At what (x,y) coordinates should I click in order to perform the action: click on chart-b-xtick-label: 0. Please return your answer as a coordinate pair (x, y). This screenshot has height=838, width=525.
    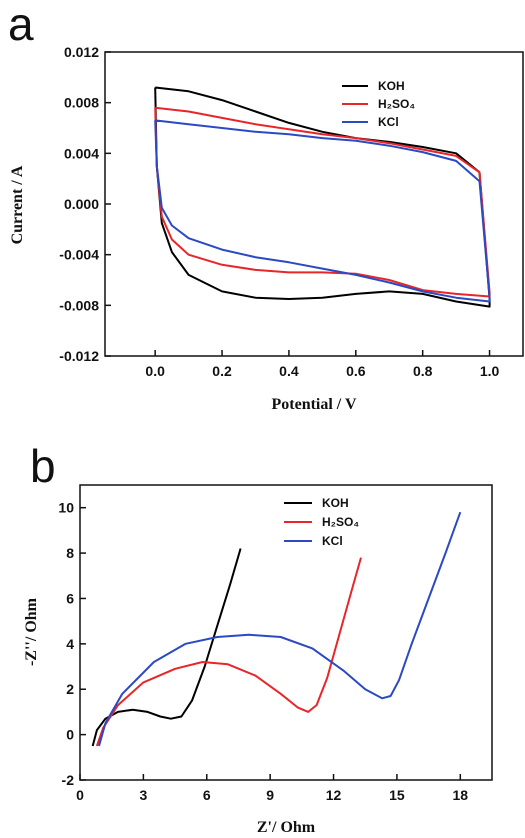
    Looking at the image, I should click on (80, 795).